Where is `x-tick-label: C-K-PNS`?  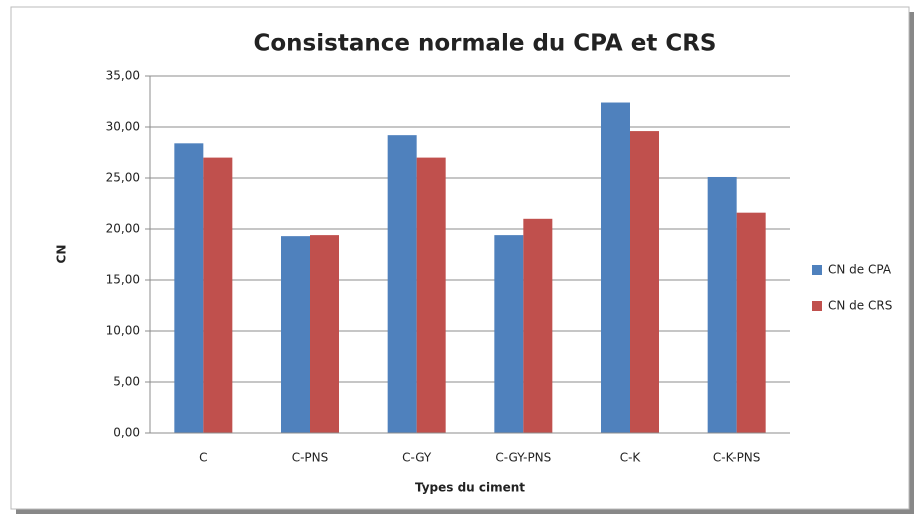
x-tick-label: C-K-PNS is located at coordinates (736, 458).